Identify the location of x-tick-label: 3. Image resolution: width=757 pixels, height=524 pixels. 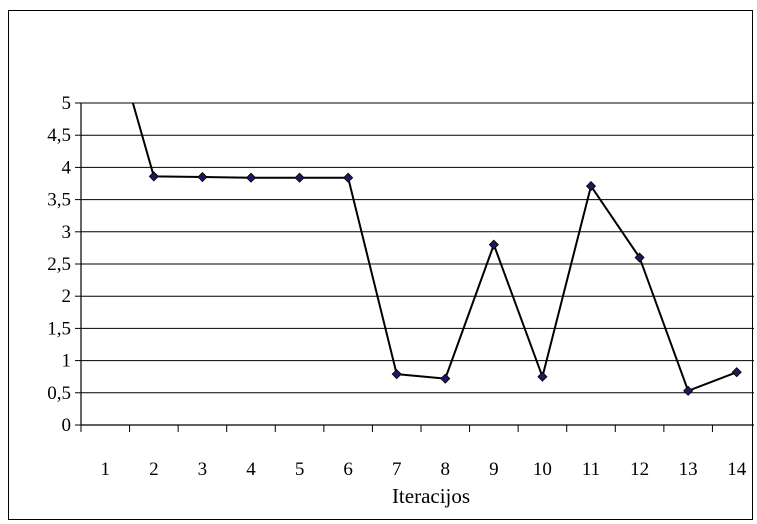
(203, 469).